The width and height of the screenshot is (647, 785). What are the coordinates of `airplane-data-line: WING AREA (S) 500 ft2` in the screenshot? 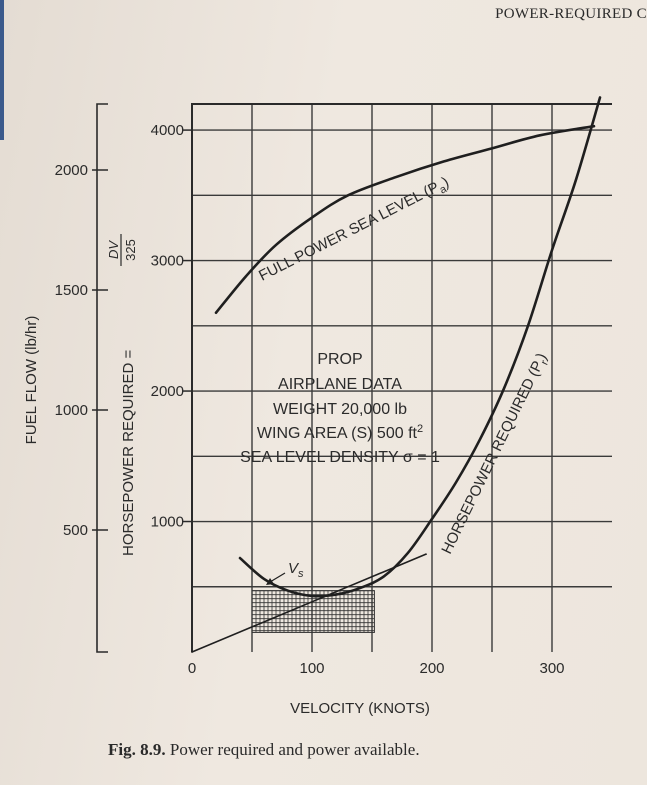 It's located at (340, 432).